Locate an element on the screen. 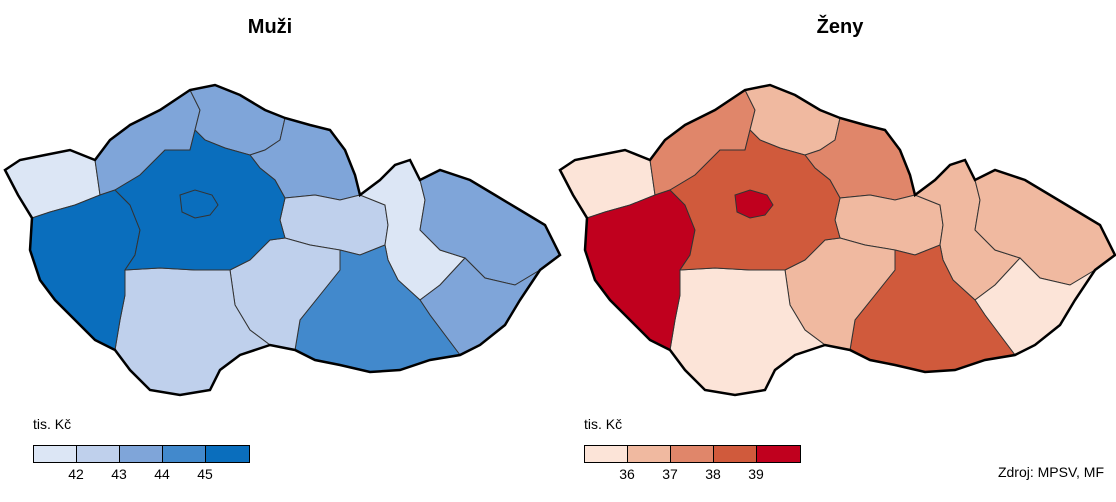 This screenshot has height=502, width=1116. map-title-women: Ženy is located at coordinates (840, 27).